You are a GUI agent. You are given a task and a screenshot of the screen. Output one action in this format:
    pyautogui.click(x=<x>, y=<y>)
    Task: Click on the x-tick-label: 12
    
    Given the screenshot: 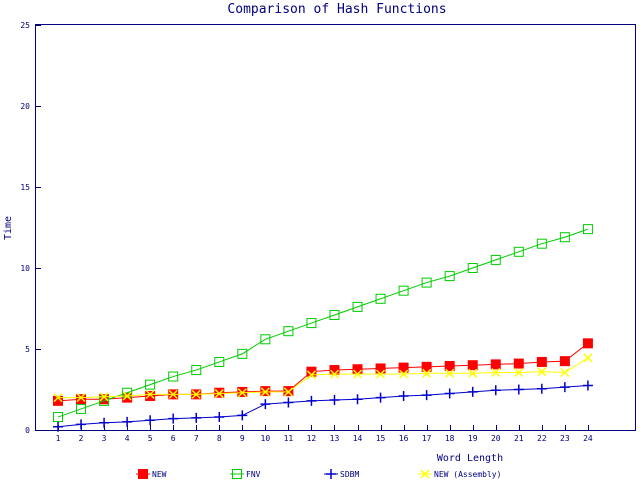 What is the action you would take?
    pyautogui.click(x=312, y=438)
    